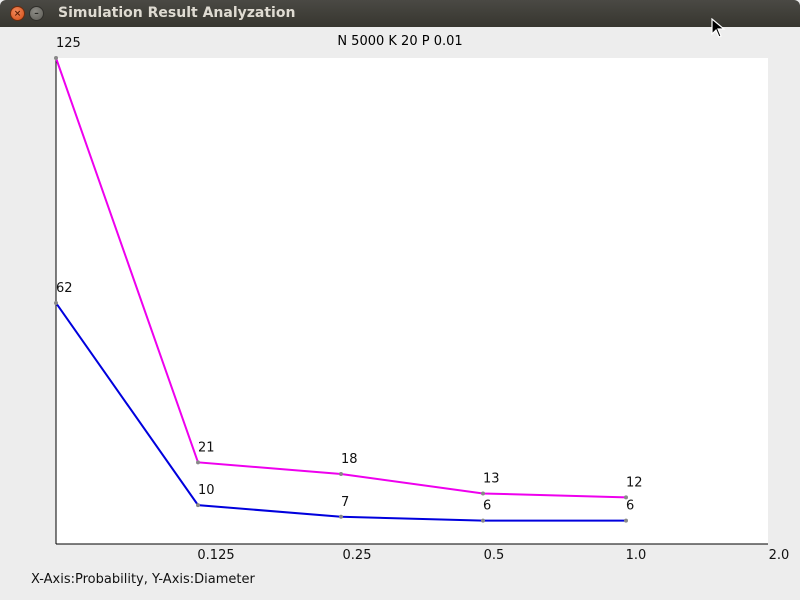 The width and height of the screenshot is (800, 600). Describe the element at coordinates (636, 555) in the screenshot. I see `x-tick-label: 1.0` at that location.